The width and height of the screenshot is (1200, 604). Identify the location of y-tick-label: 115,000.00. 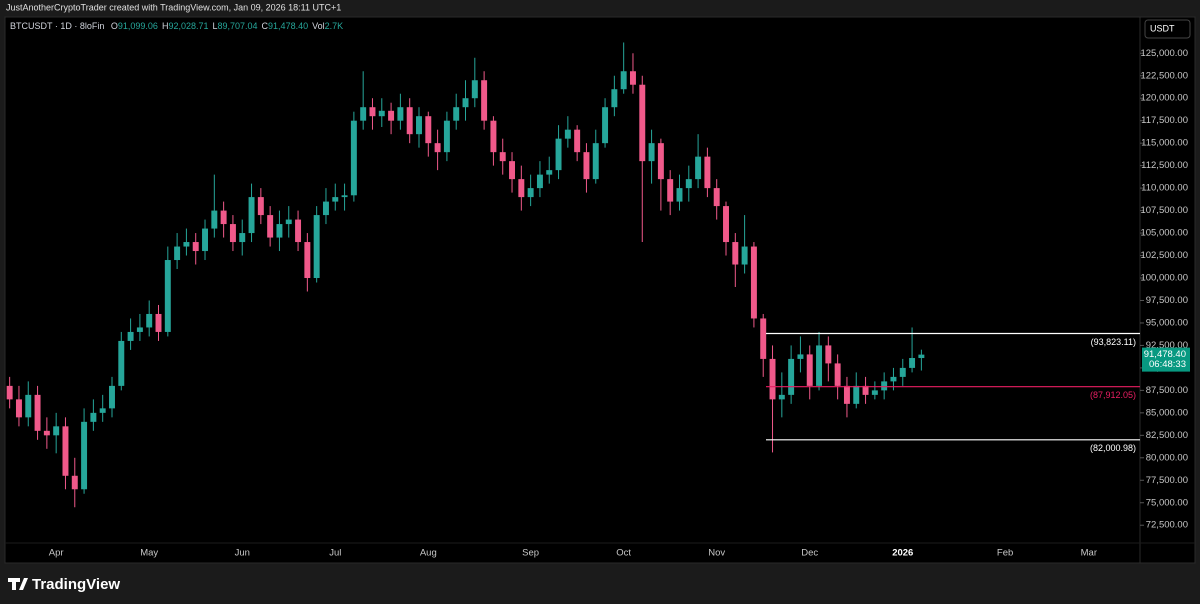
(1164, 143).